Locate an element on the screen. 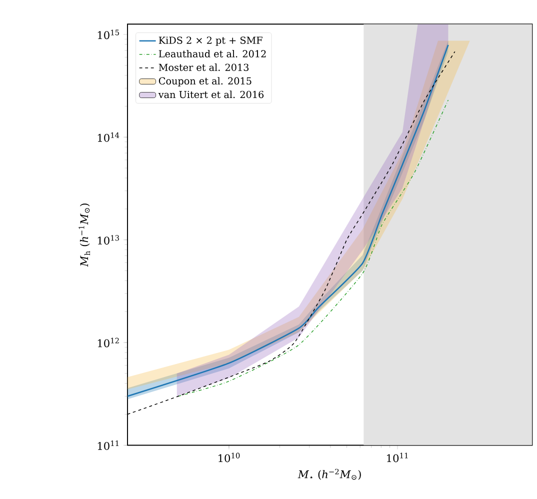  y-tick-label: 10$^{12}$ is located at coordinates (108, 343).